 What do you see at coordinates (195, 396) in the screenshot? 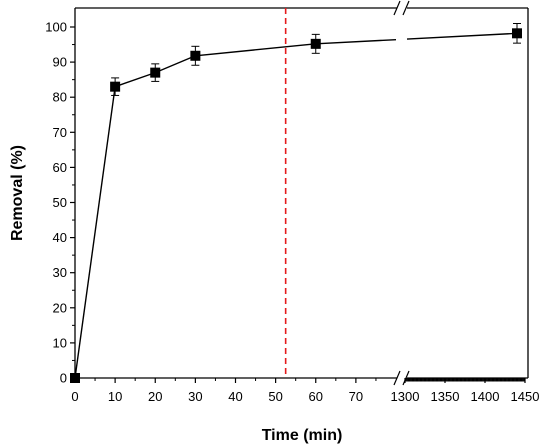
I see `x-tick-label: 30` at bounding box center [195, 396].